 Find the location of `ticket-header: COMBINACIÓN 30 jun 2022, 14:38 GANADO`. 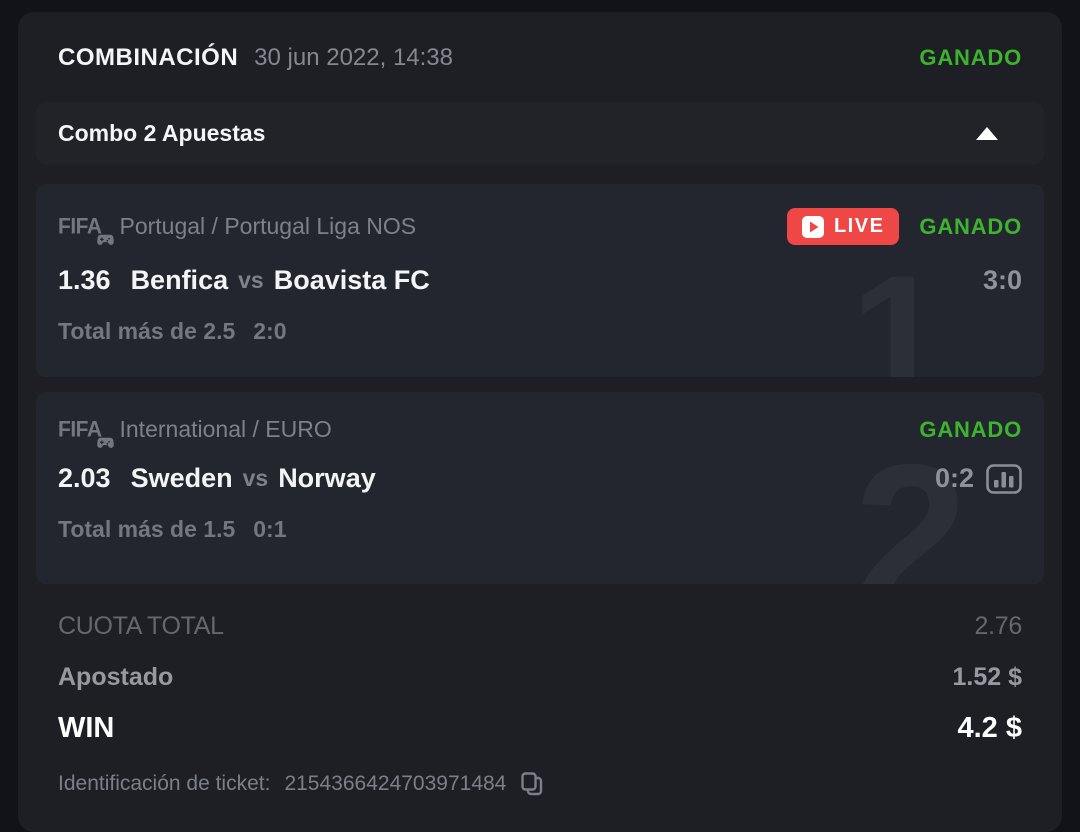

ticket-header: COMBINACIÓN 30 jun 2022, 14:38 GANADO is located at coordinates (540, 53).